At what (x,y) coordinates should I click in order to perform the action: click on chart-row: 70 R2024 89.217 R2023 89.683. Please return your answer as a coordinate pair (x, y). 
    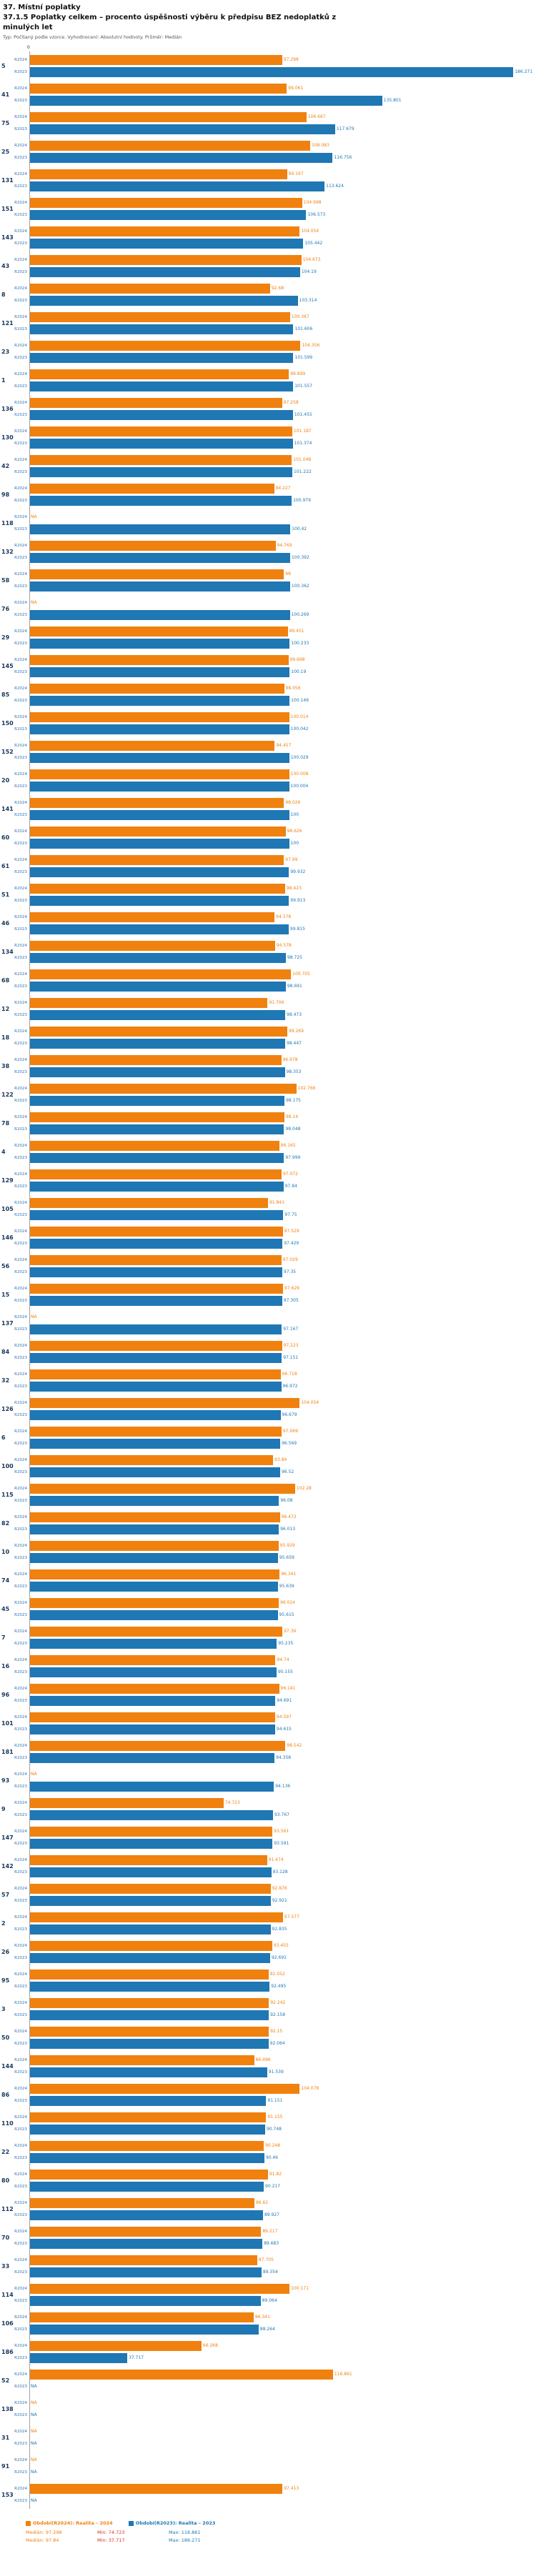
    Looking at the image, I should click on (268, 2237).